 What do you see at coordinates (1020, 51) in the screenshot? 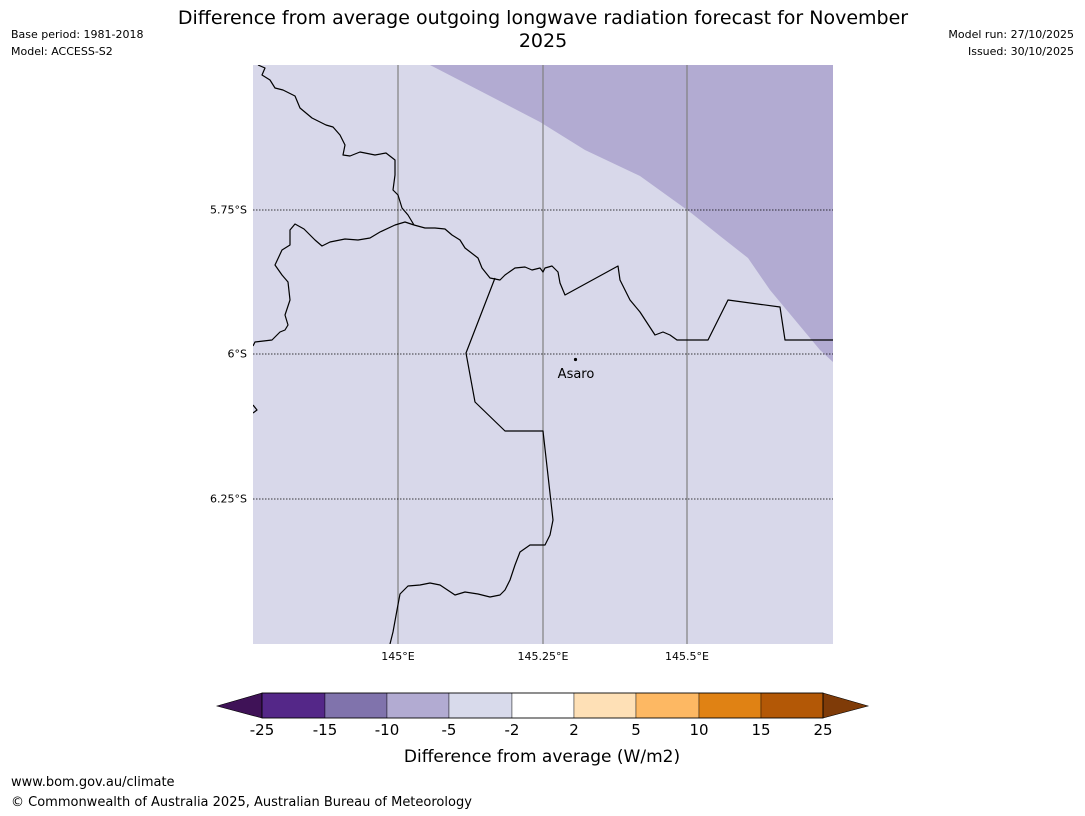
I see `issued-date: Issued: 30/10/2025` at bounding box center [1020, 51].